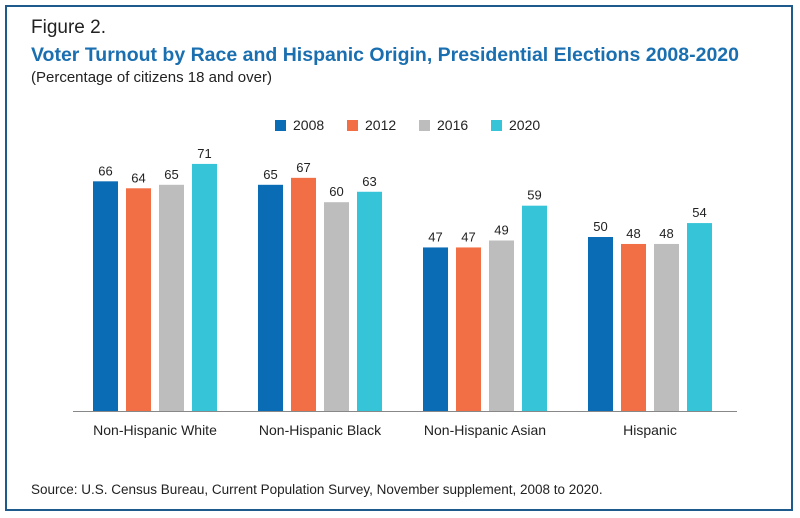 The width and height of the screenshot is (800, 518). I want to click on data-label-2020-3: 59, so click(534, 195).